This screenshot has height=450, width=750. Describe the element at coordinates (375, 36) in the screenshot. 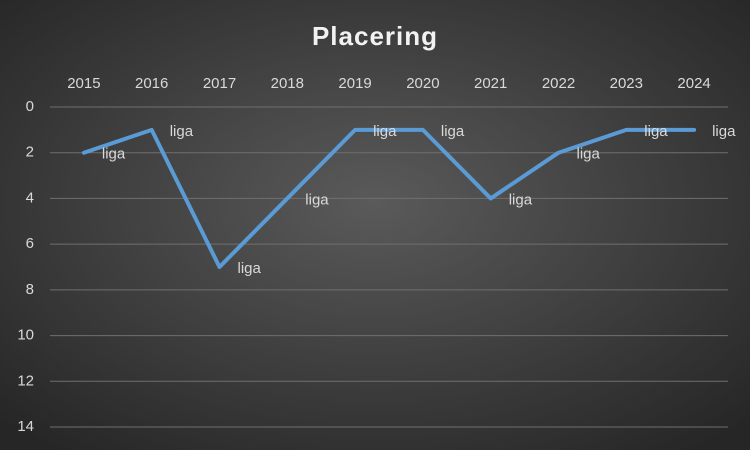

I see `chart-title: Placering` at that location.